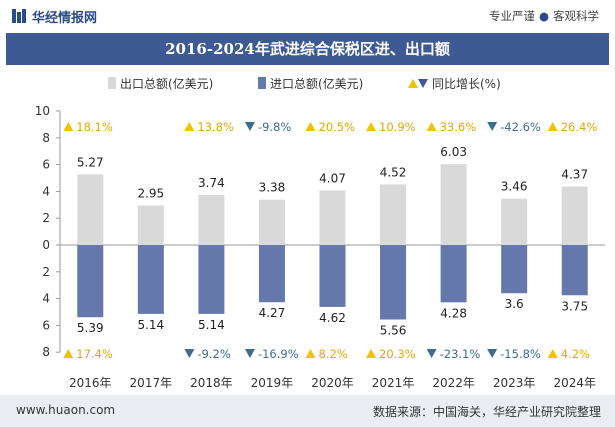 Image resolution: width=615 pixels, height=427 pixels. I want to click on x-tick-label: 2021年, so click(393, 383).